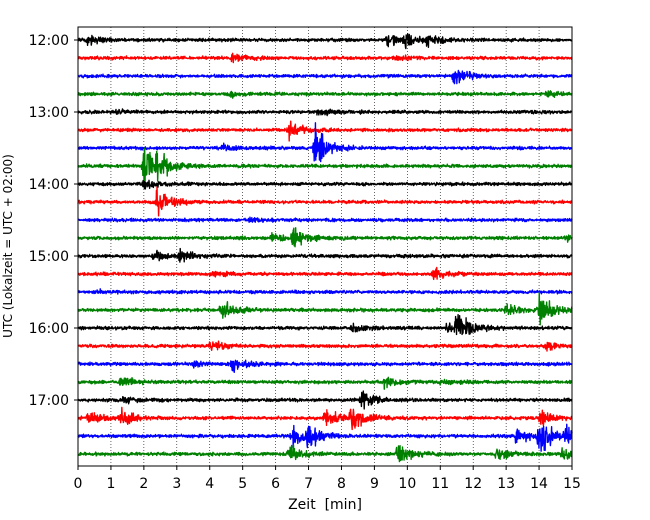 This screenshot has height=520, width=650. Describe the element at coordinates (407, 484) in the screenshot. I see `x-tick-label: 10` at that location.